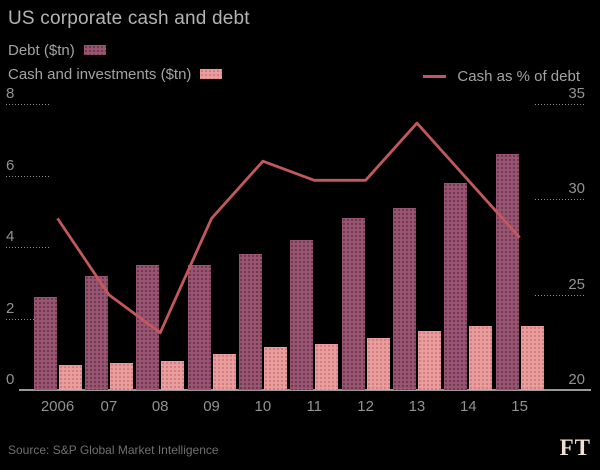  I want to click on left-axis-label-2: 2, so click(10, 308).